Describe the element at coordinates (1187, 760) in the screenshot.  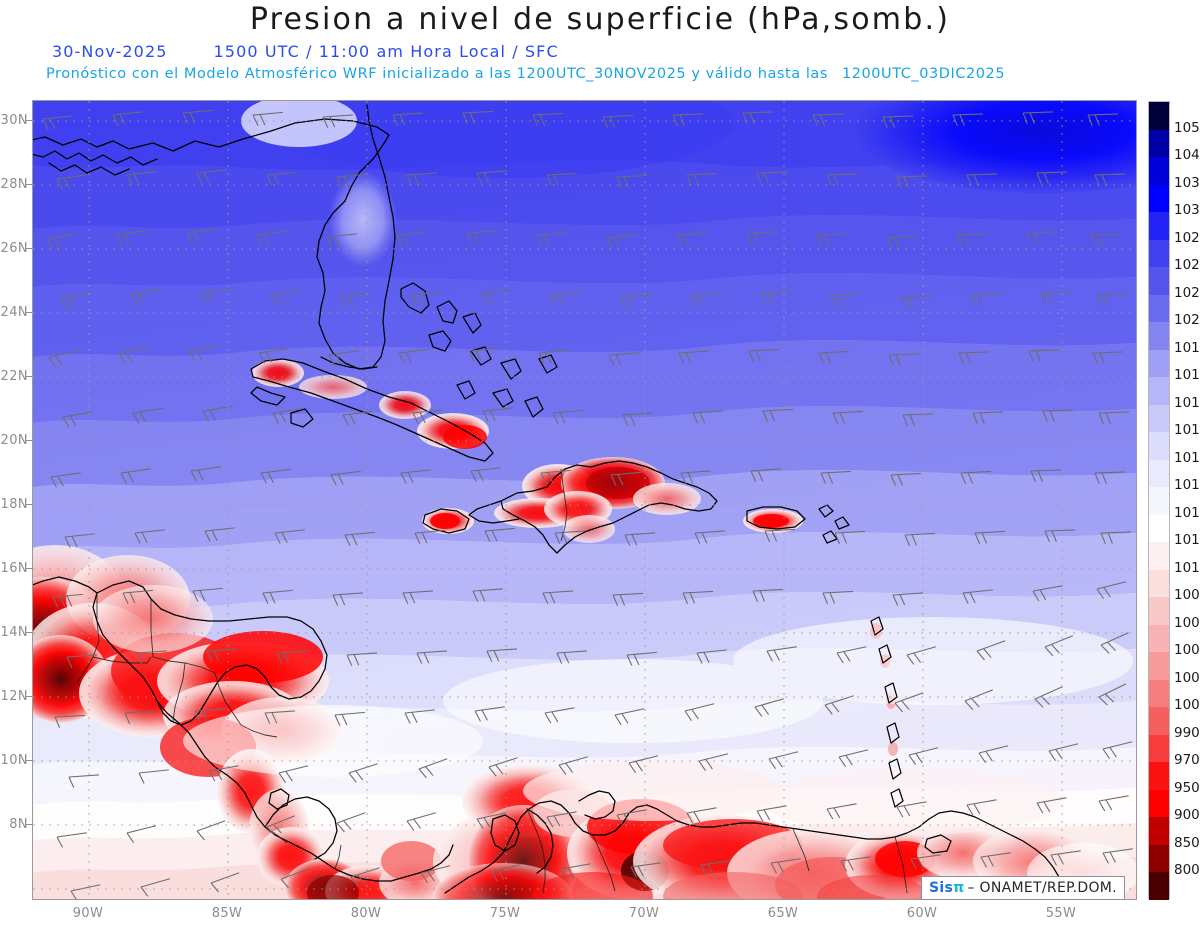
I see `colorbar-label: 970` at that location.